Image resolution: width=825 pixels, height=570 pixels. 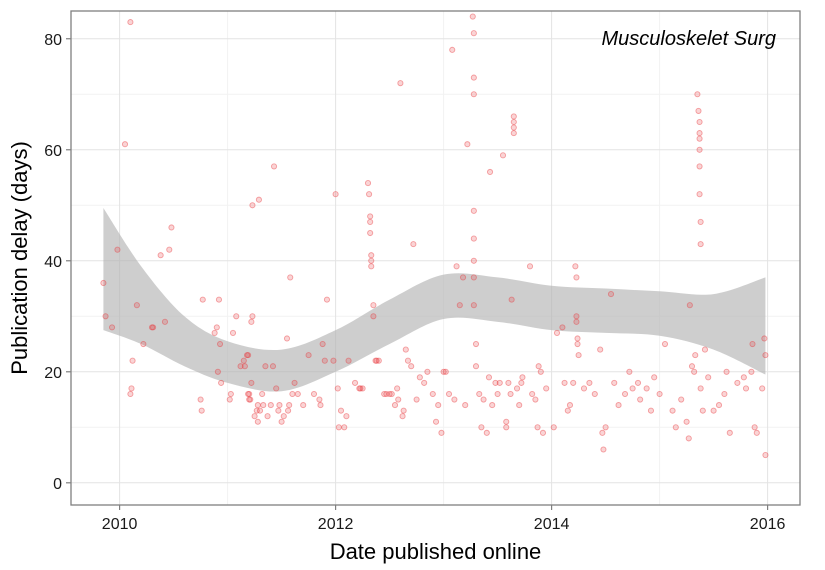 What do you see at coordinates (53, 262) in the screenshot?
I see `y-tick-label: 40` at bounding box center [53, 262].